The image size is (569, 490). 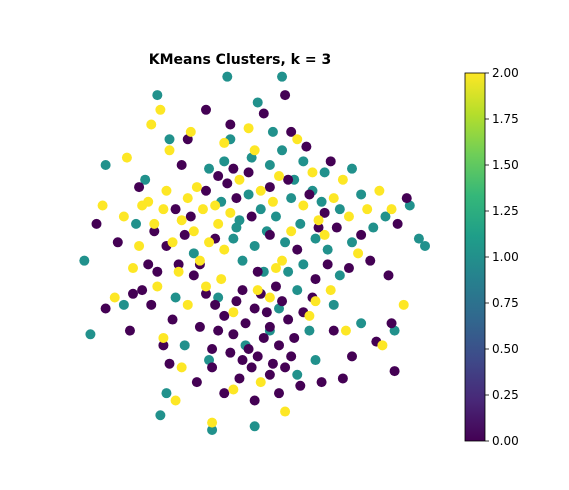 I want to click on colorbar-tick-label: 1.25, so click(x=505, y=211).